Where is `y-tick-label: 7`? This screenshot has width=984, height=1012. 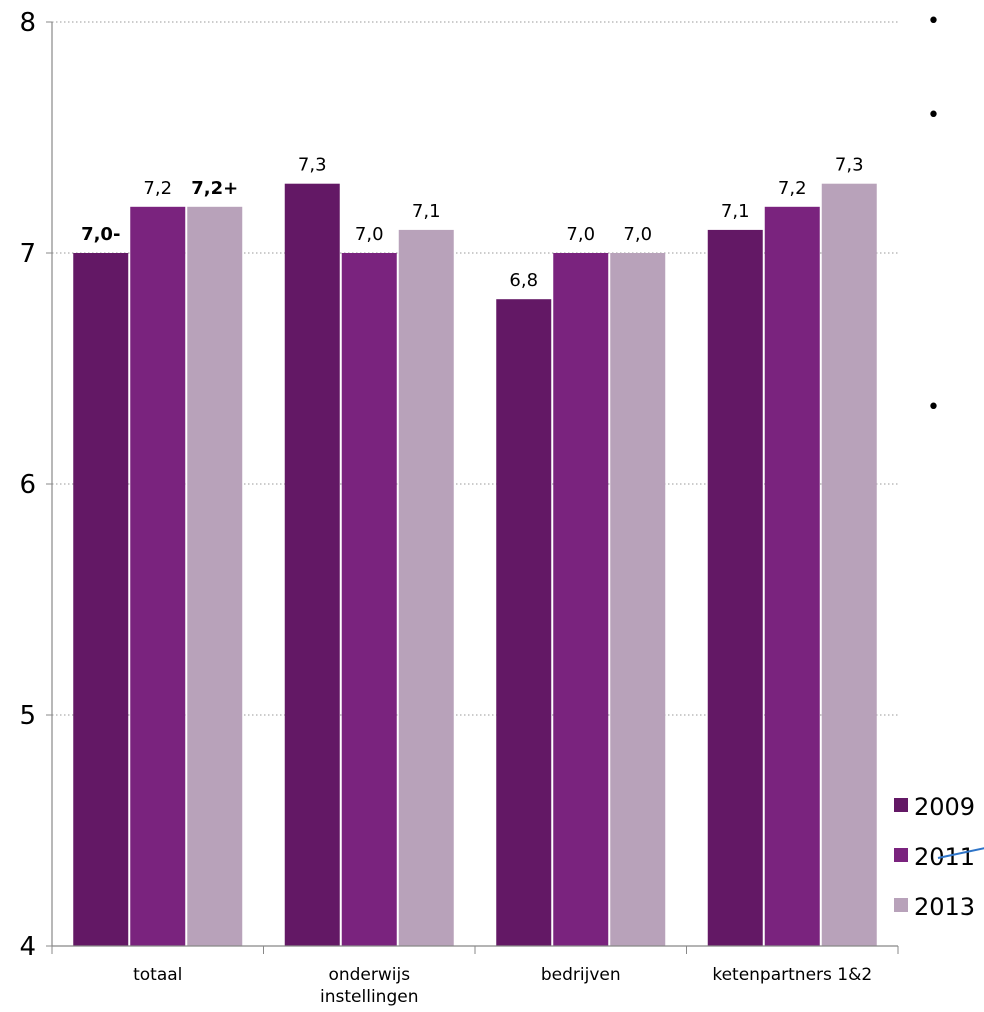
y-tick-label: 7 is located at coordinates (27, 254).